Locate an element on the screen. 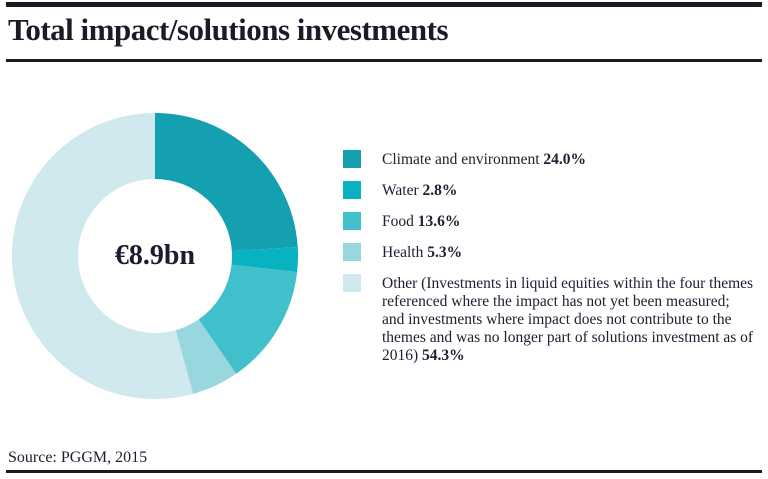  top-rule is located at coordinates (384, 4).